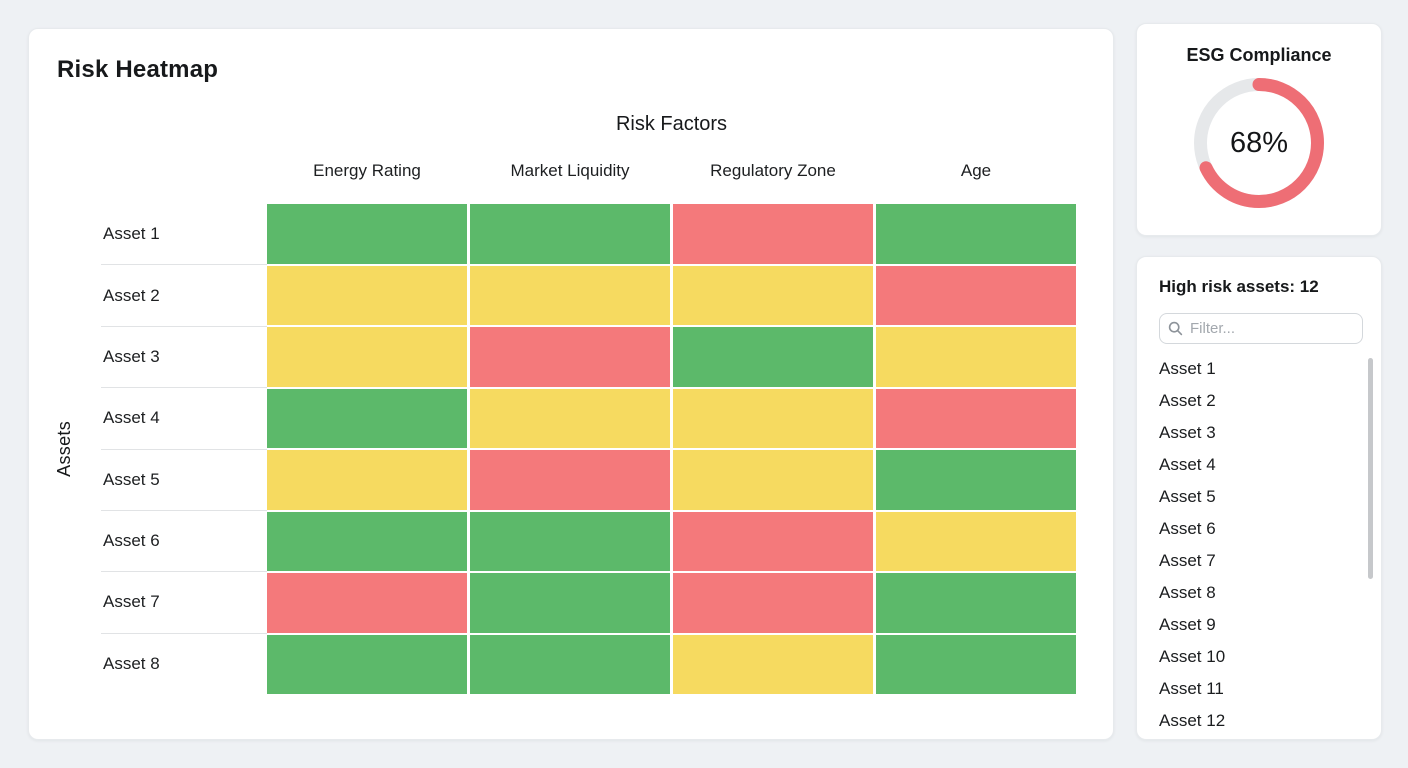 This screenshot has width=1408, height=768. Describe the element at coordinates (1187, 528) in the screenshot. I see `asset-list-item: Asset 6` at that location.